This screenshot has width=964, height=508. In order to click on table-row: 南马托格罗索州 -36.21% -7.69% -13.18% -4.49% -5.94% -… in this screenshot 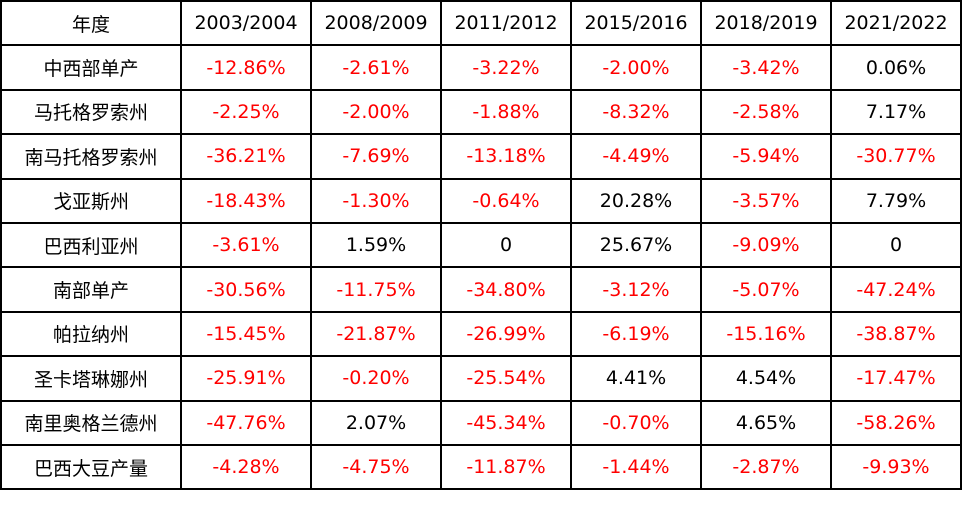, I will do `click(481, 156)`.